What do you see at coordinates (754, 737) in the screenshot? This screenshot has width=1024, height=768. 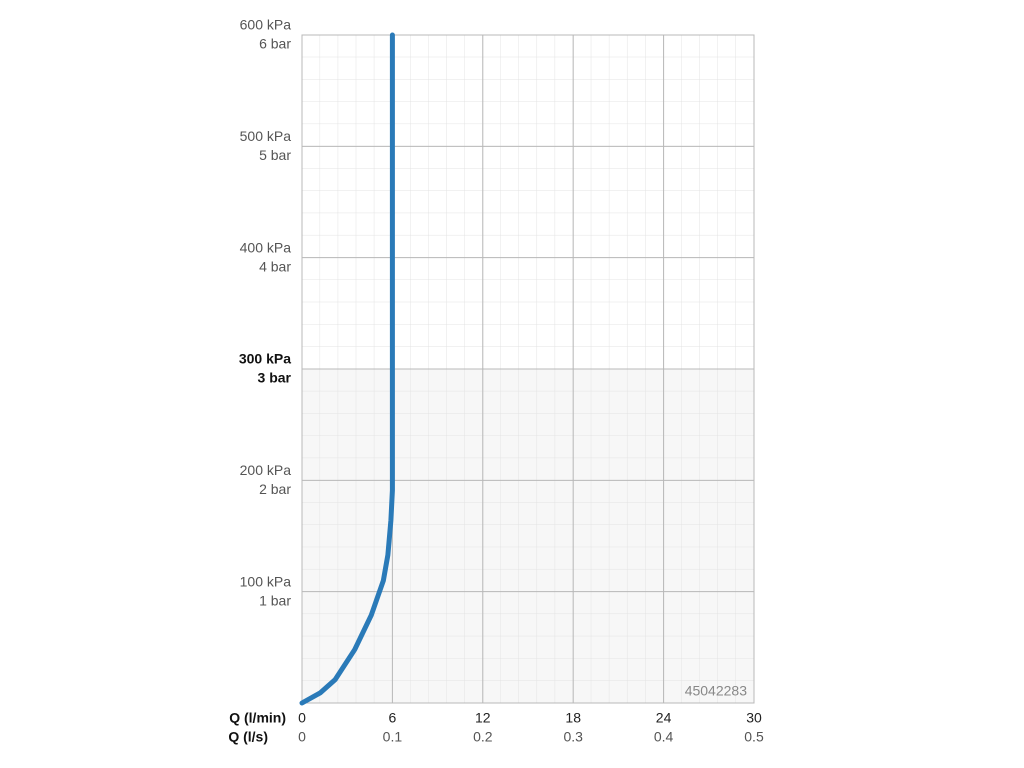 I see `x2-tick-label: 0.5` at bounding box center [754, 737].